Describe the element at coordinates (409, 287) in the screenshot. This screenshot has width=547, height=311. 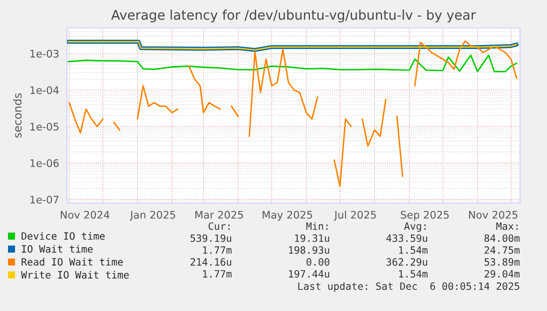
I see `text: Last update: Sat Dec 6 00:05:14 2025` at that location.